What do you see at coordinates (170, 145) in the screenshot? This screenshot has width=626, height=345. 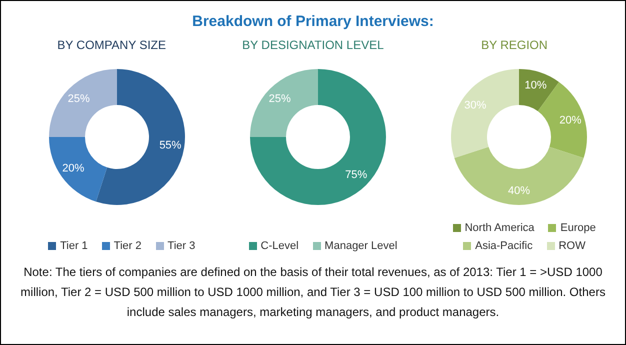 I see `data-label: 55%` at bounding box center [170, 145].